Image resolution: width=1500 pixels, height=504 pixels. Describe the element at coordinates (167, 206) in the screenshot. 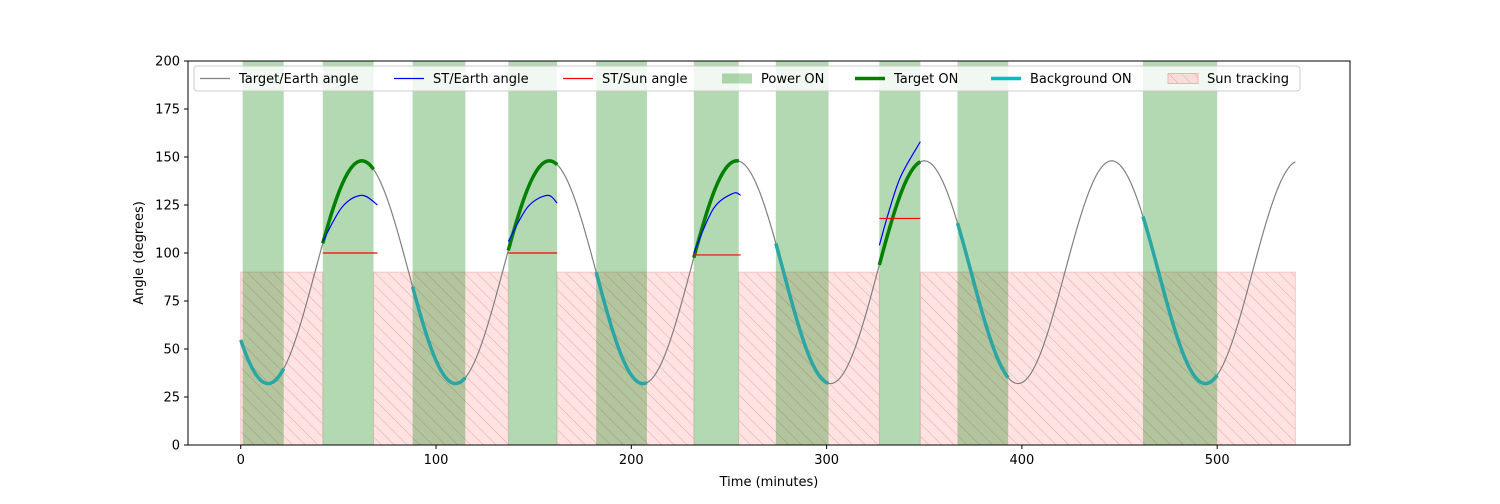

I see `y-tick-label: 125` at that location.